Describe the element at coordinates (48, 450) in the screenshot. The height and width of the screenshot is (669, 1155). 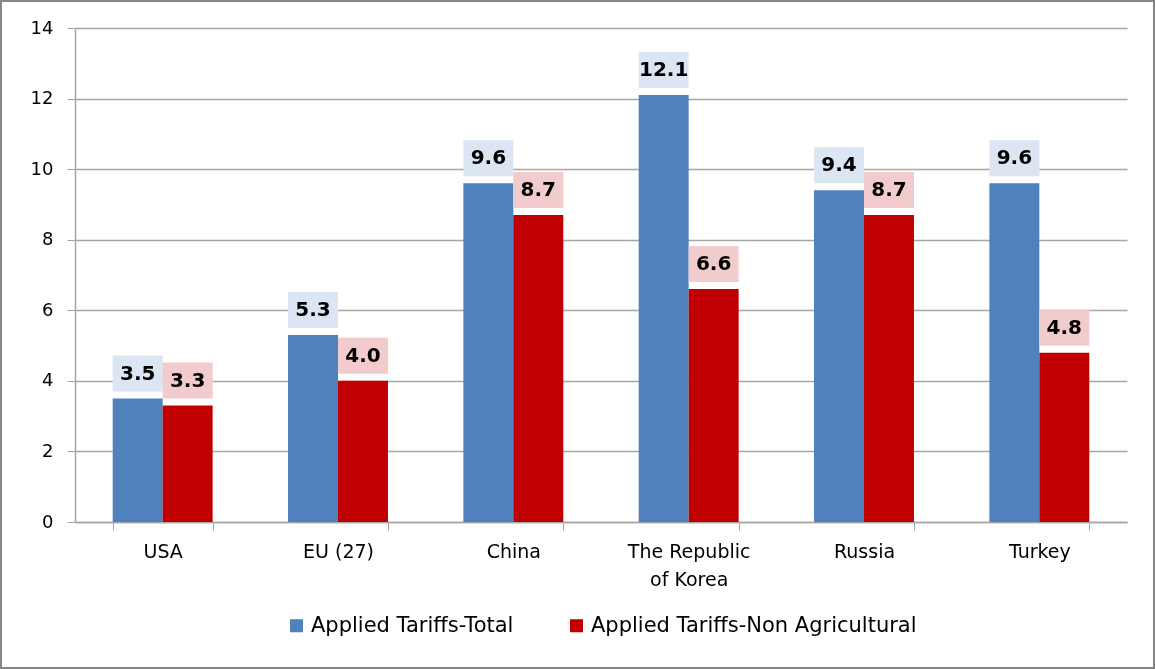
I see `y-tick-label: 2` at that location.